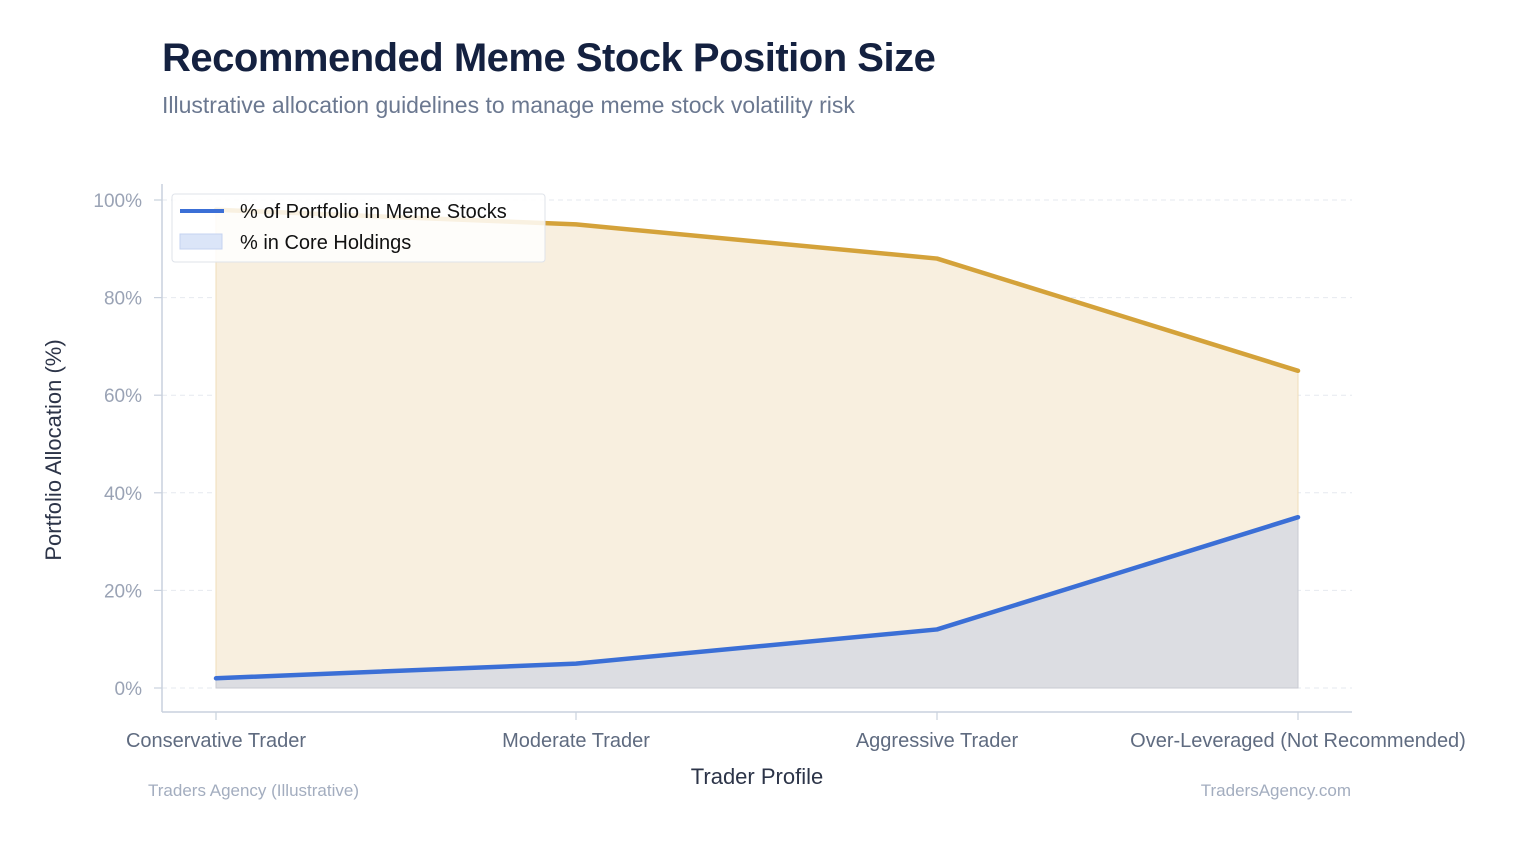  I want to click on x-tick-label: Aggressive Trader, so click(937, 741).